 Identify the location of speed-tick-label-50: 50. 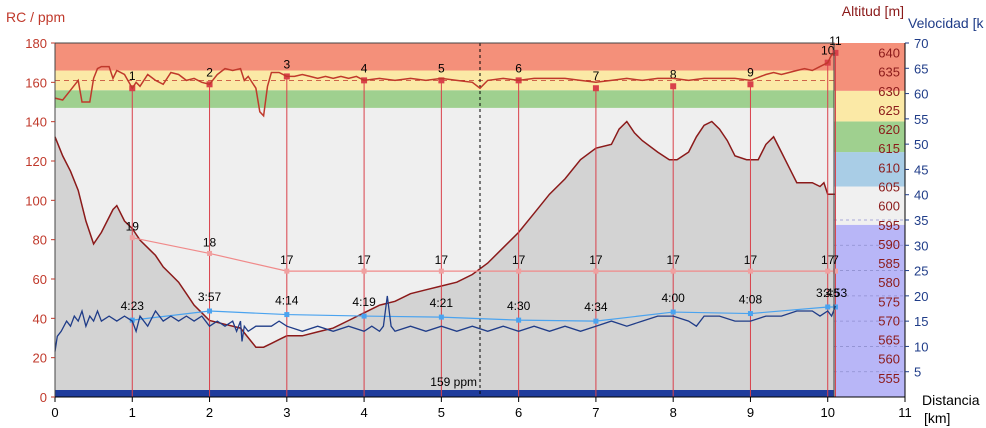
(921, 144).